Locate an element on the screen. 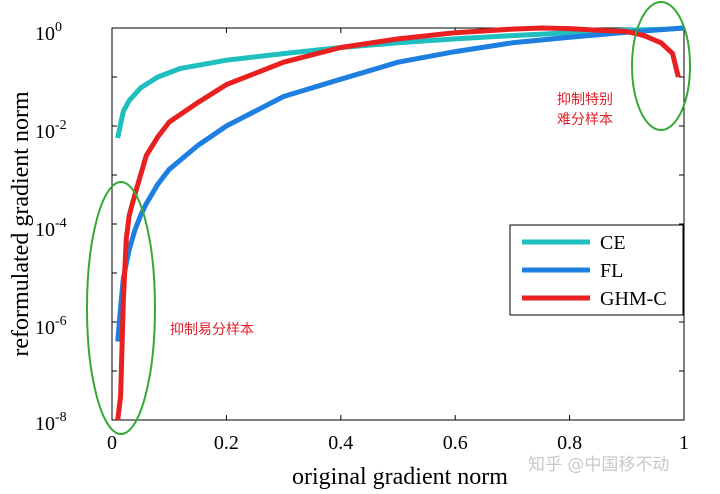 The image size is (720, 494). y-axis-label: reformulated gradient norm is located at coordinates (21, 224).